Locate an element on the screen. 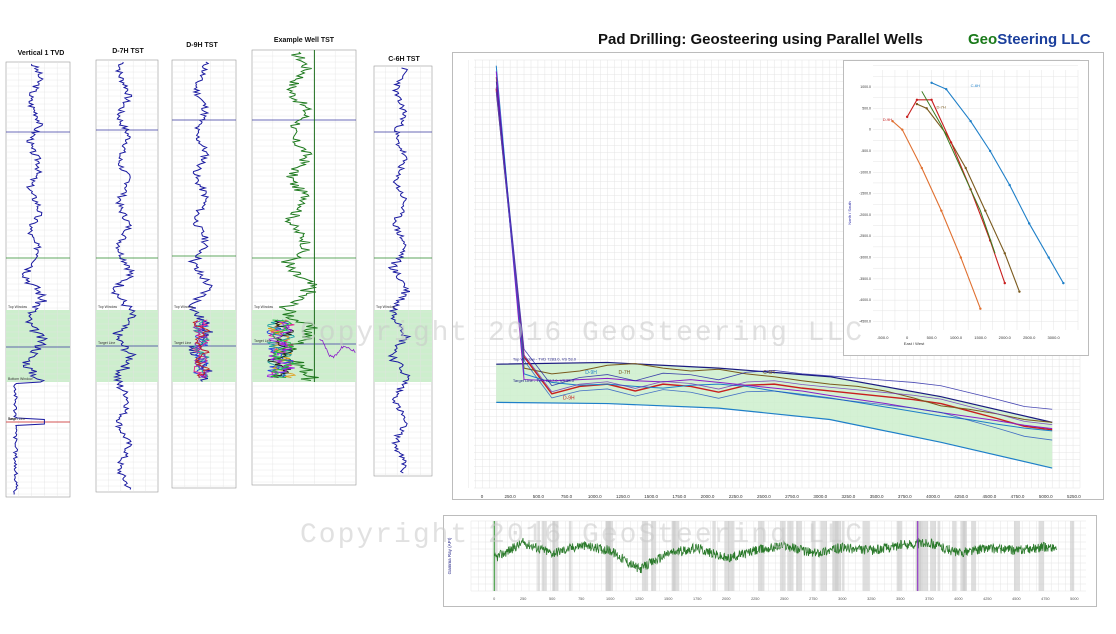  y-tick-label: -1000.0 is located at coordinates (865, 172).